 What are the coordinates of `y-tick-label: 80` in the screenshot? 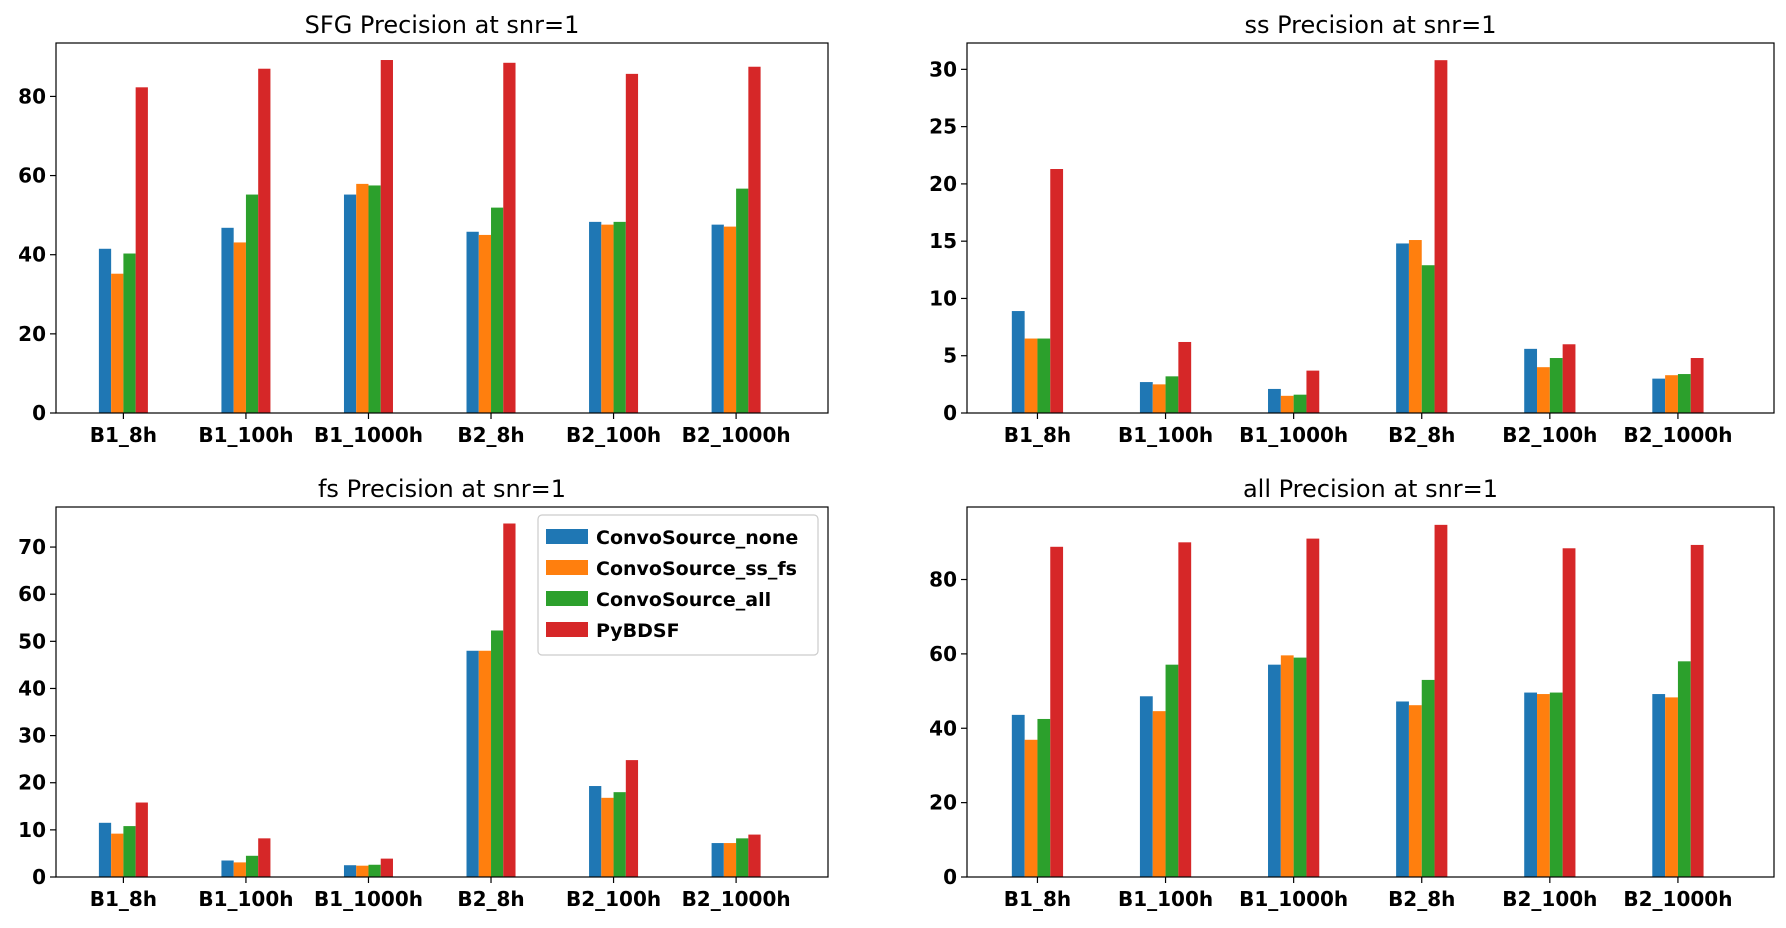 It's located at (32, 96).